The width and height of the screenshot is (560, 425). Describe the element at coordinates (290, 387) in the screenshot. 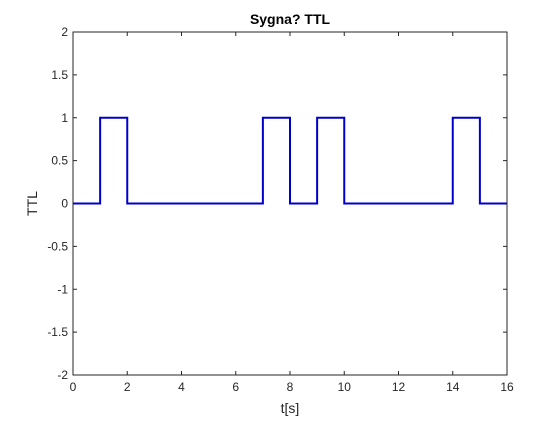

I see `x-tick-label: 8` at that location.